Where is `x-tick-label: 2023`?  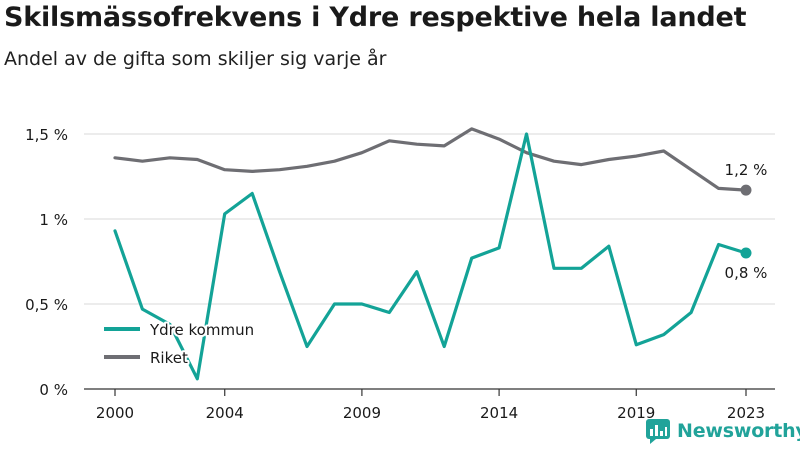 x-tick-label: 2023 is located at coordinates (746, 413).